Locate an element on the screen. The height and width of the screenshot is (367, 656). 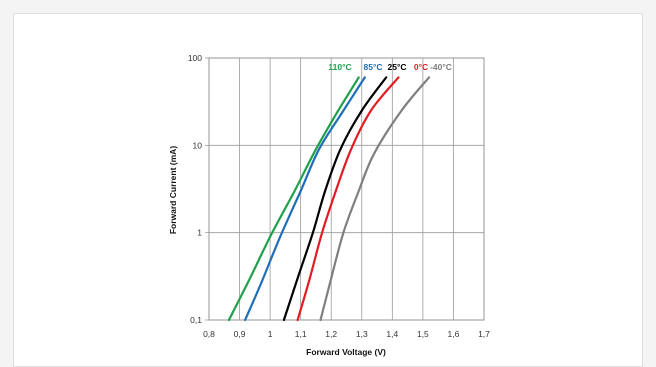
series-labels: 110°C 85°C 25°C 0°C -40°C is located at coordinates (390, 67).